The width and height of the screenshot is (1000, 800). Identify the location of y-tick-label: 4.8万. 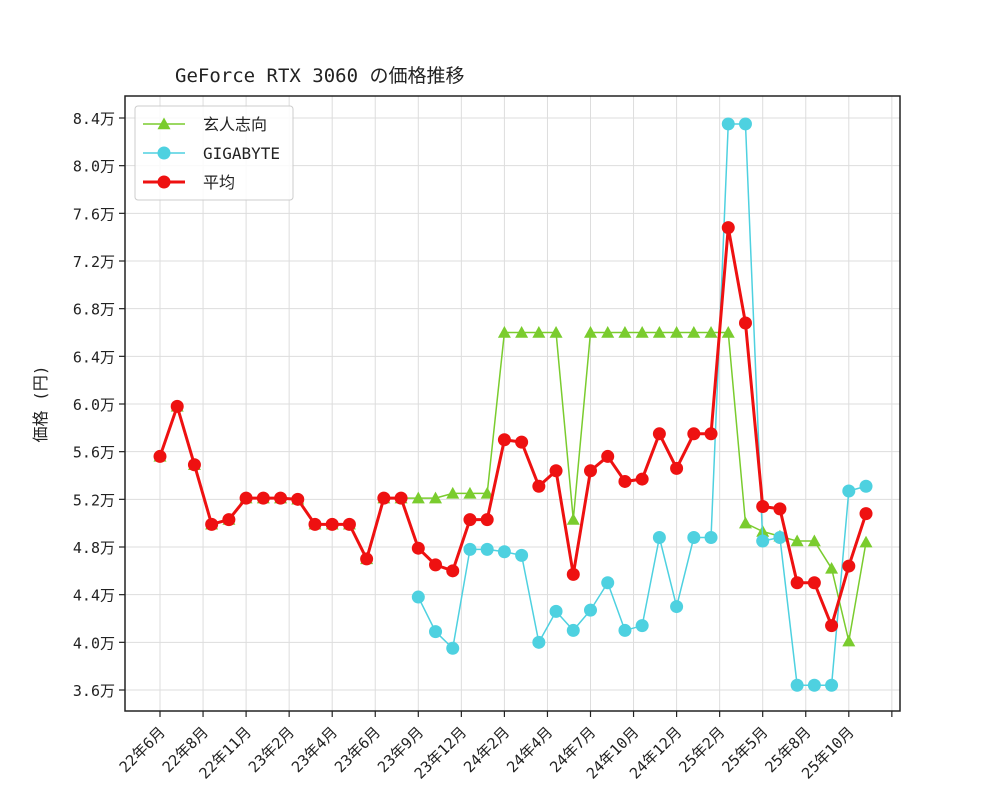
(94, 548).